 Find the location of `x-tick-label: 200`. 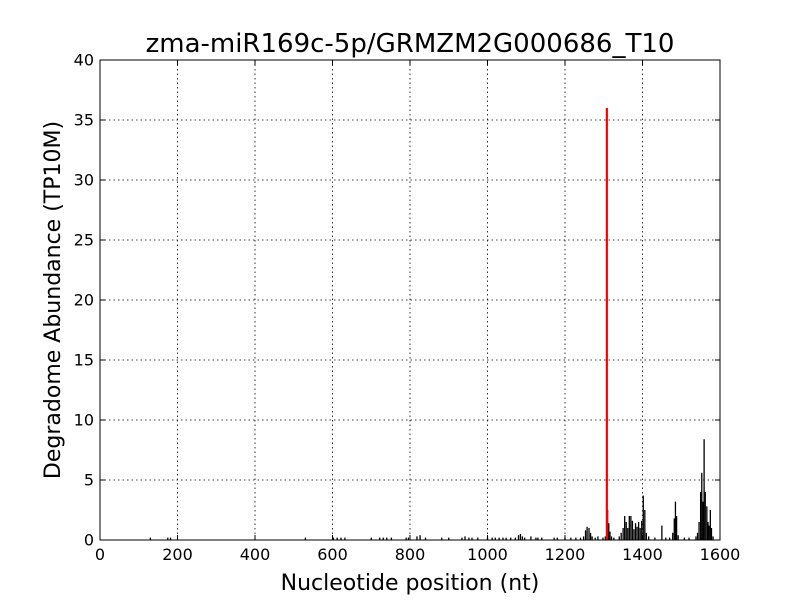

x-tick-label: 200 is located at coordinates (177, 554).